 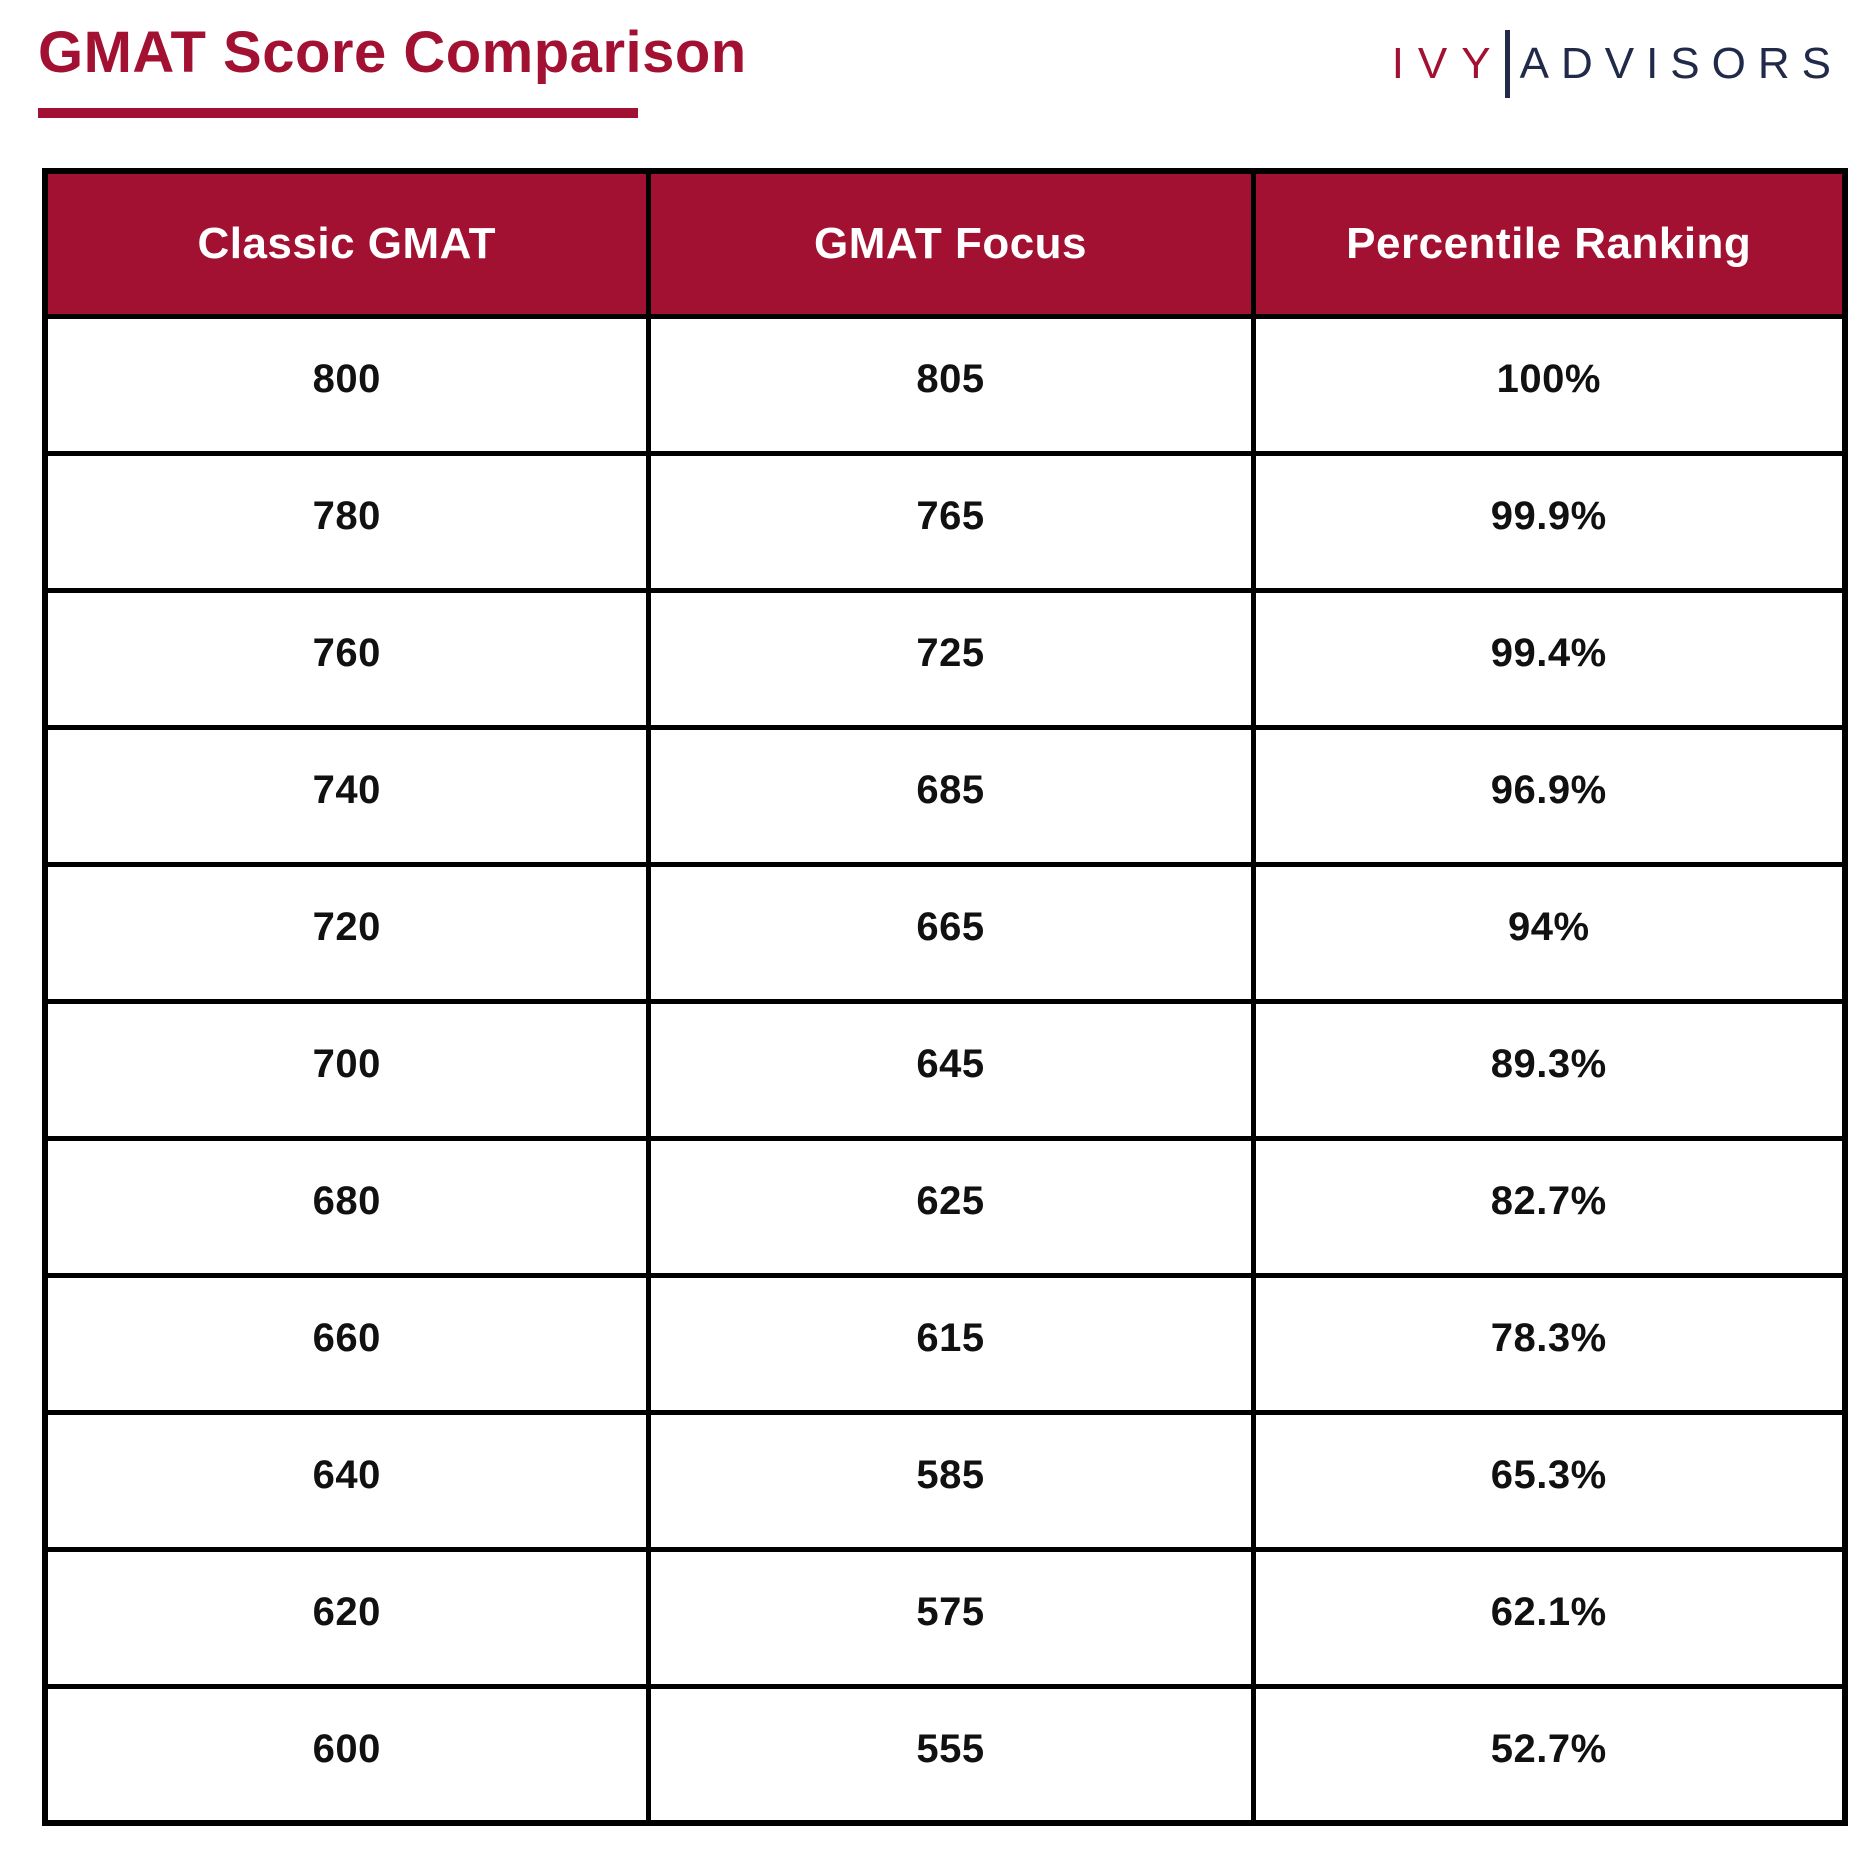 I want to click on table-cell-gmat-focus: 585, so click(x=950, y=1480).